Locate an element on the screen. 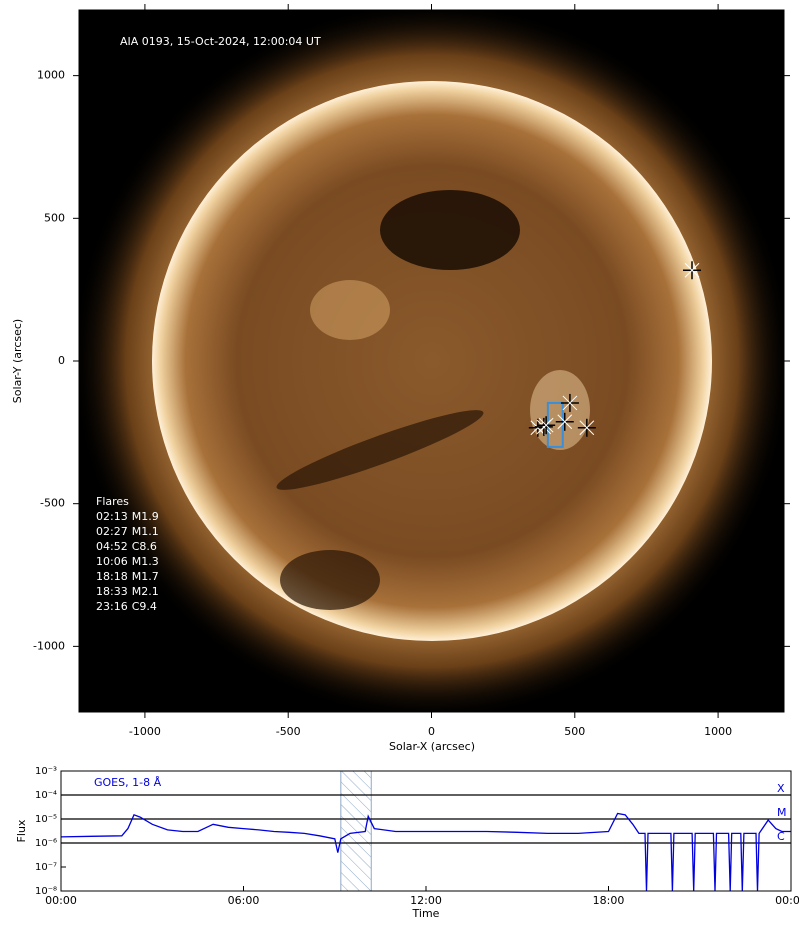 This screenshot has height=939, width=799. flare-time: 23:16 is located at coordinates (112, 606).